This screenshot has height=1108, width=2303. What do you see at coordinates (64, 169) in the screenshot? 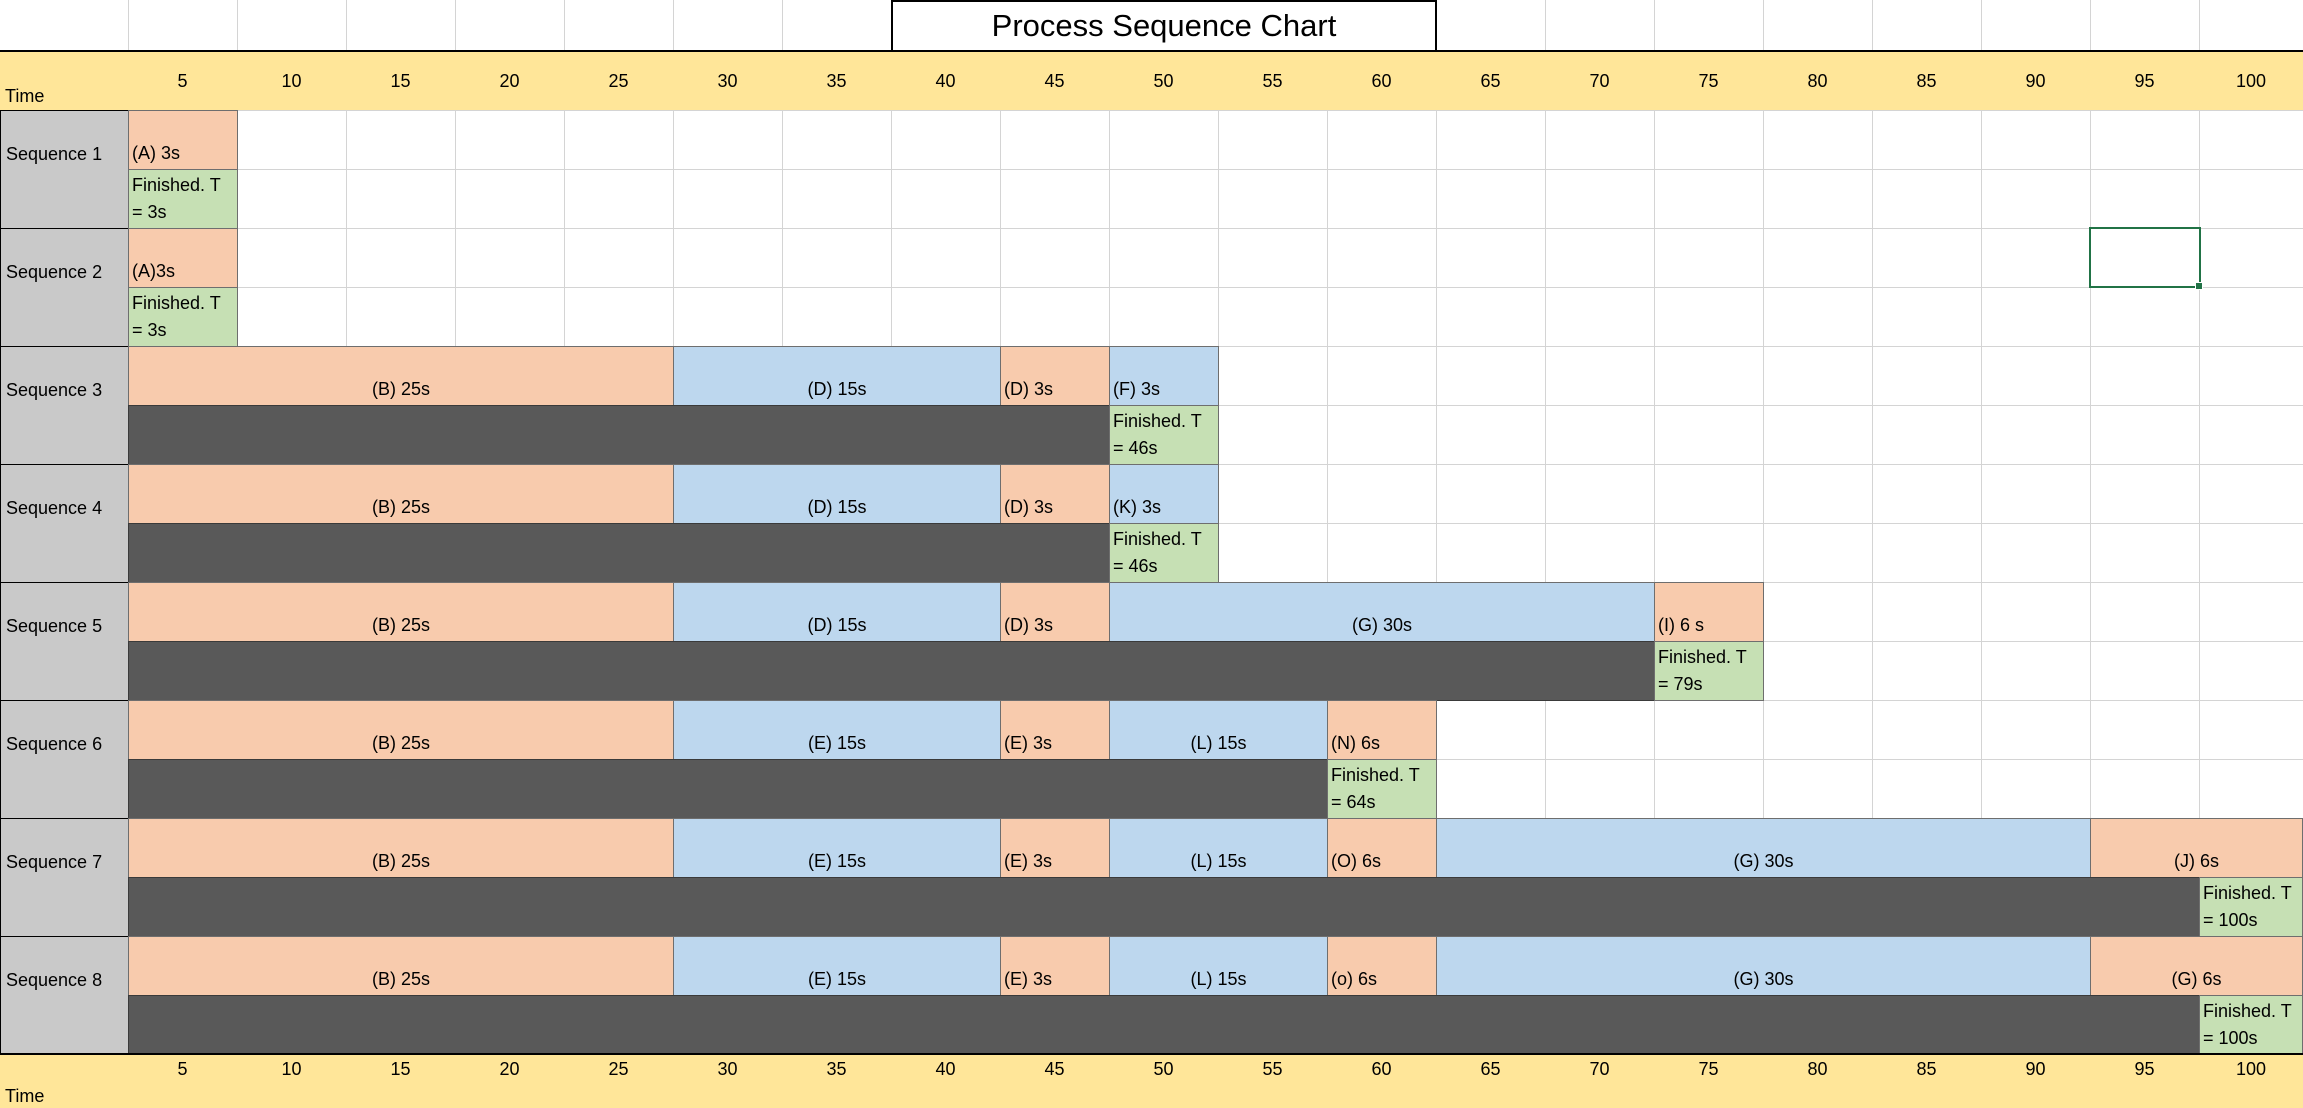
I see `sequence-label: Sequence 1` at bounding box center [64, 169].